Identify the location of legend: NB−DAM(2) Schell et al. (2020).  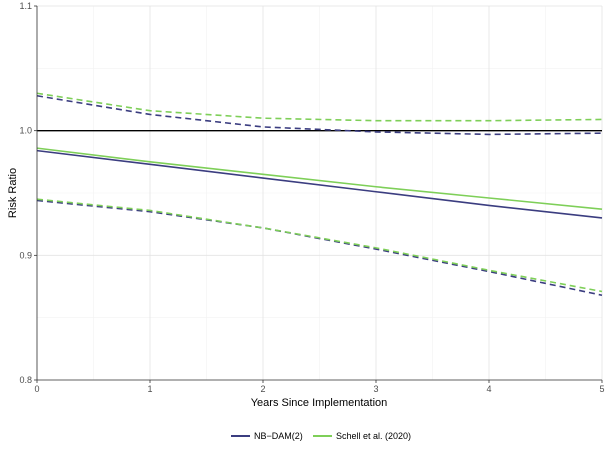
(321, 436).